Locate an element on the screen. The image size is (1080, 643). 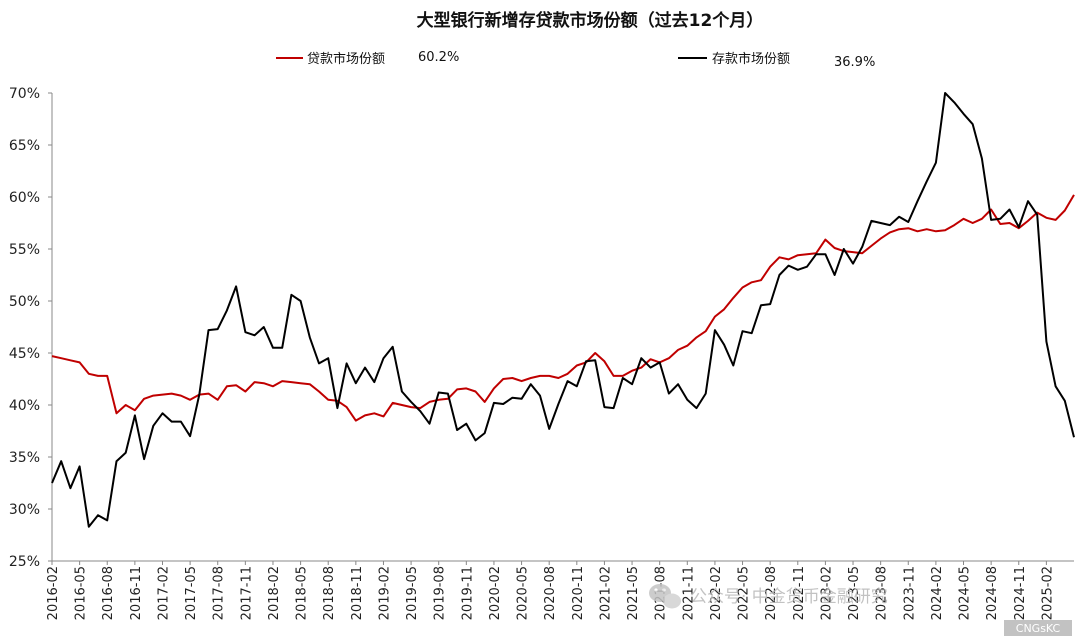
x-tick-label: 2017-08 is located at coordinates (219, 593).